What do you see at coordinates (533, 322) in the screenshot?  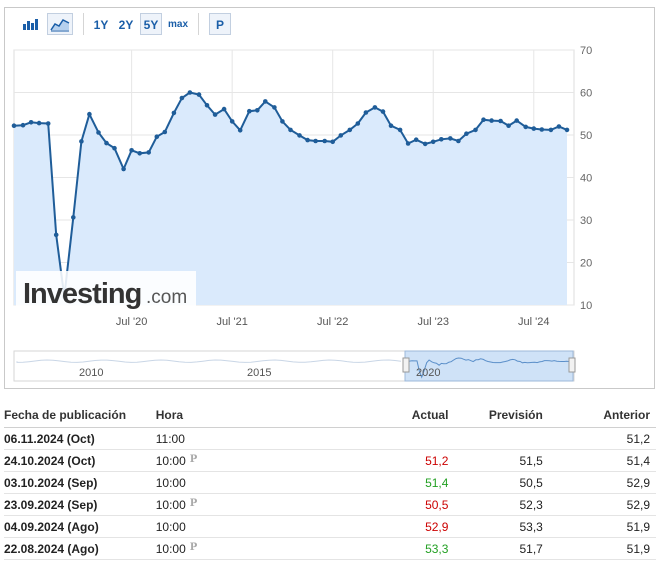 I see `x-tick-label: Jul '24` at bounding box center [533, 322].